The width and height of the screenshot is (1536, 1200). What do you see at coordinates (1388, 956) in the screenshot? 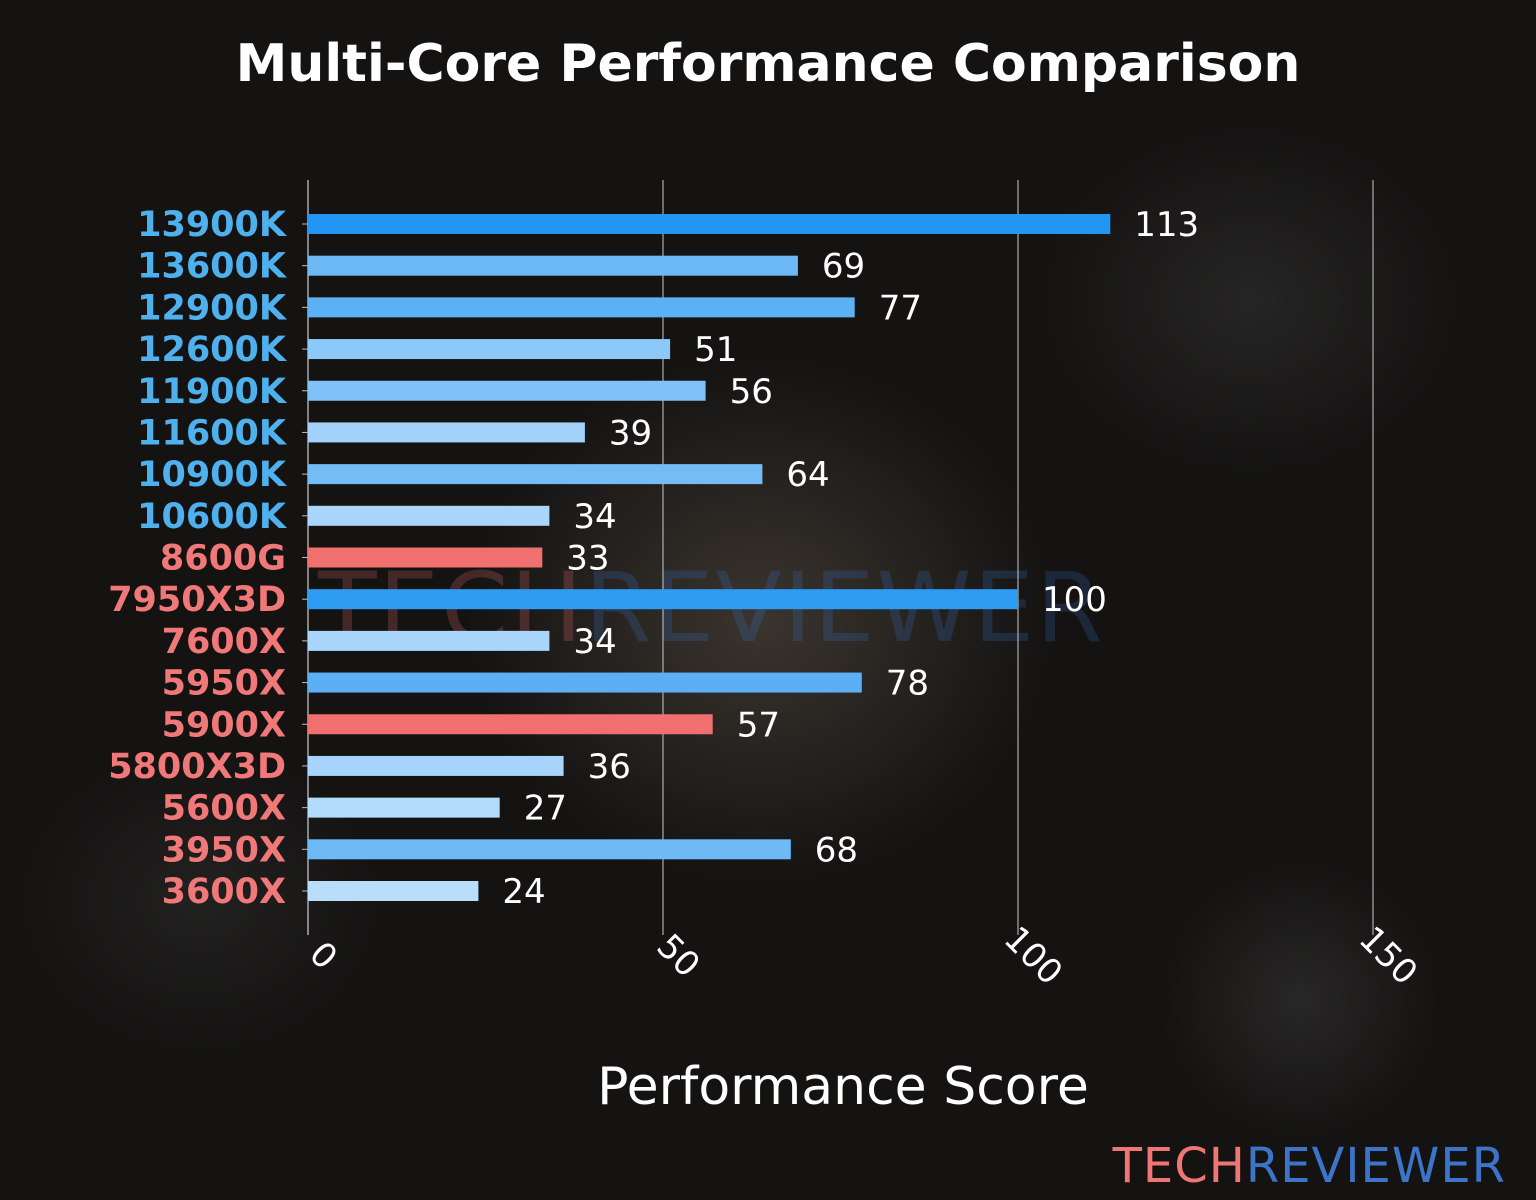
I see `x-tick-label: 150` at bounding box center [1388, 956].